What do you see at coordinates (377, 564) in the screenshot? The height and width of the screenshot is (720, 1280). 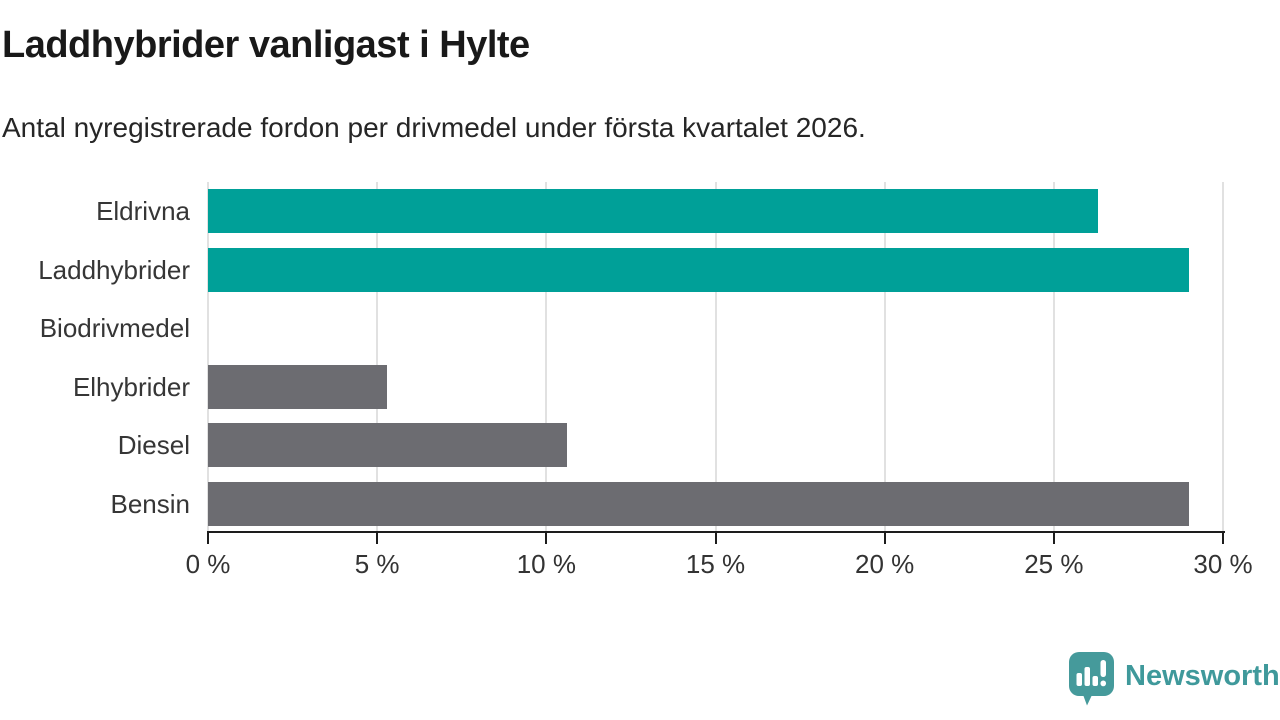 I see `x-tick-label-5: 5 %` at bounding box center [377, 564].